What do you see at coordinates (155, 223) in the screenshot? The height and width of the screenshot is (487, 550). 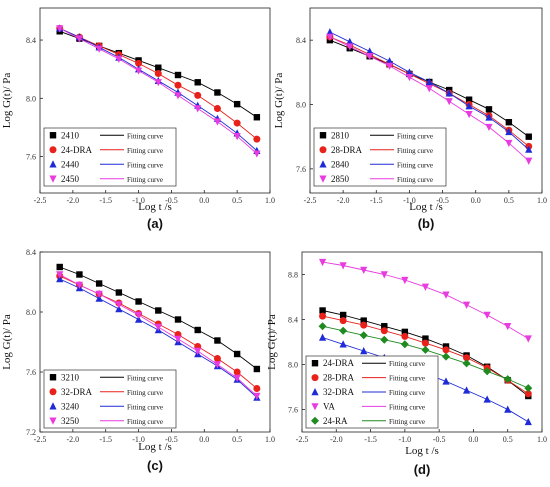 I see `panel-label: (a)` at bounding box center [155, 223].